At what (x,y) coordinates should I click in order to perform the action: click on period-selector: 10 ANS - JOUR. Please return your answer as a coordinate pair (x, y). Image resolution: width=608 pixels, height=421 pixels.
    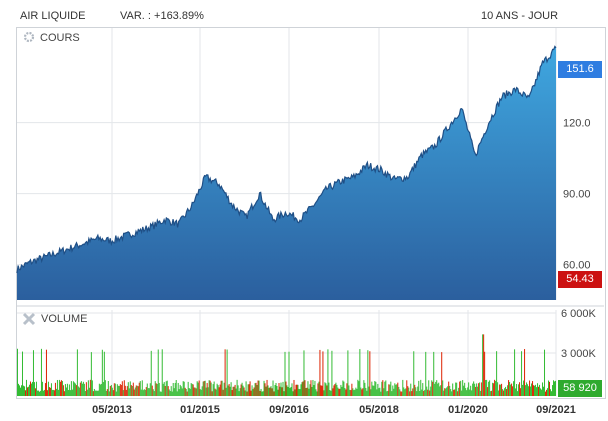
    Looking at the image, I should click on (520, 16).